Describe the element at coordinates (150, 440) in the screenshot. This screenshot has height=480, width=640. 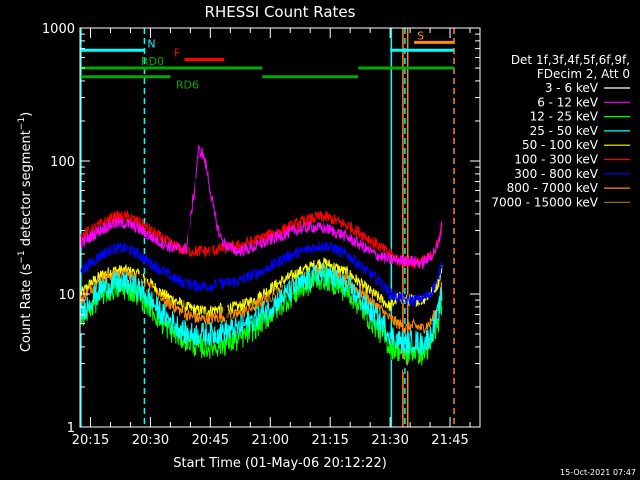
I see `x-tick-label: 20:30` at that location.